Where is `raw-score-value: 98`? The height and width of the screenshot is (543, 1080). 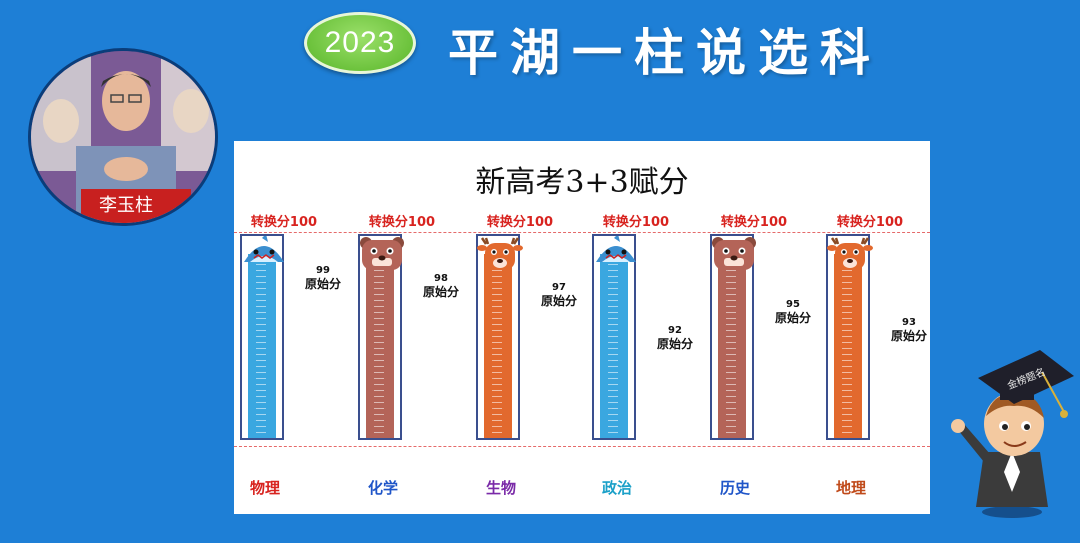 raw-score-value: 98 is located at coordinates (441, 279).